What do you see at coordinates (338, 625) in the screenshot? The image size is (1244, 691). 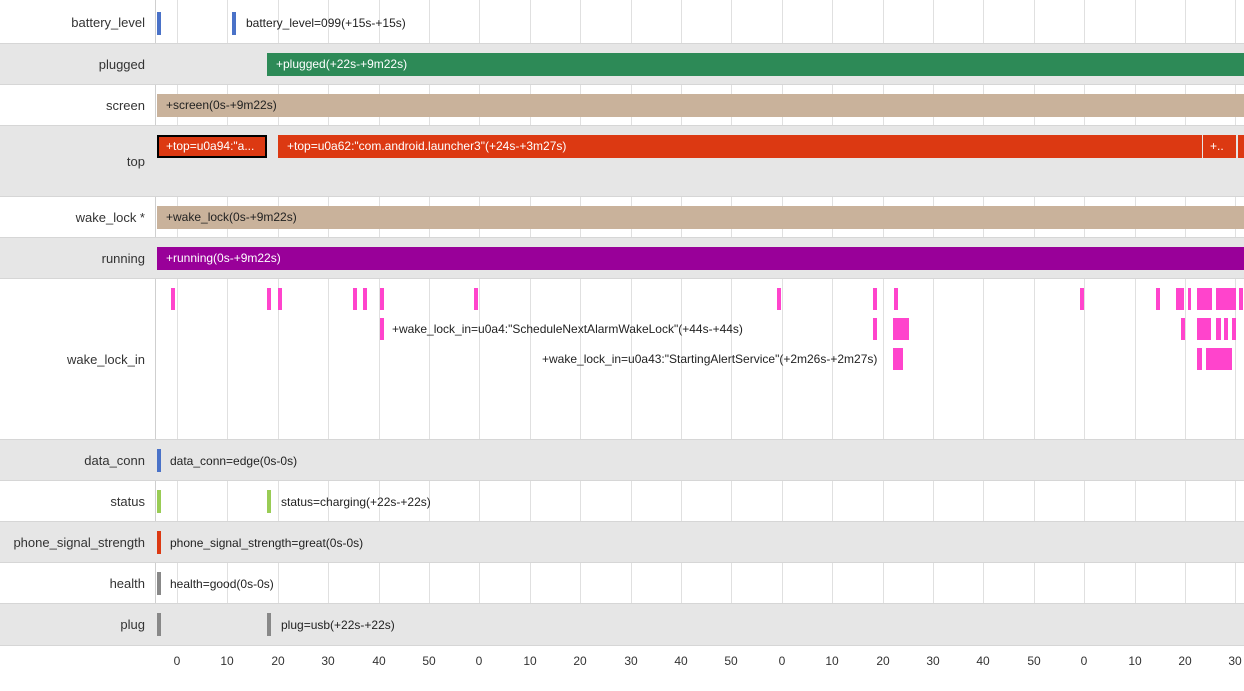 I see `plug-value: plug=usb(+22s-+22s)` at bounding box center [338, 625].